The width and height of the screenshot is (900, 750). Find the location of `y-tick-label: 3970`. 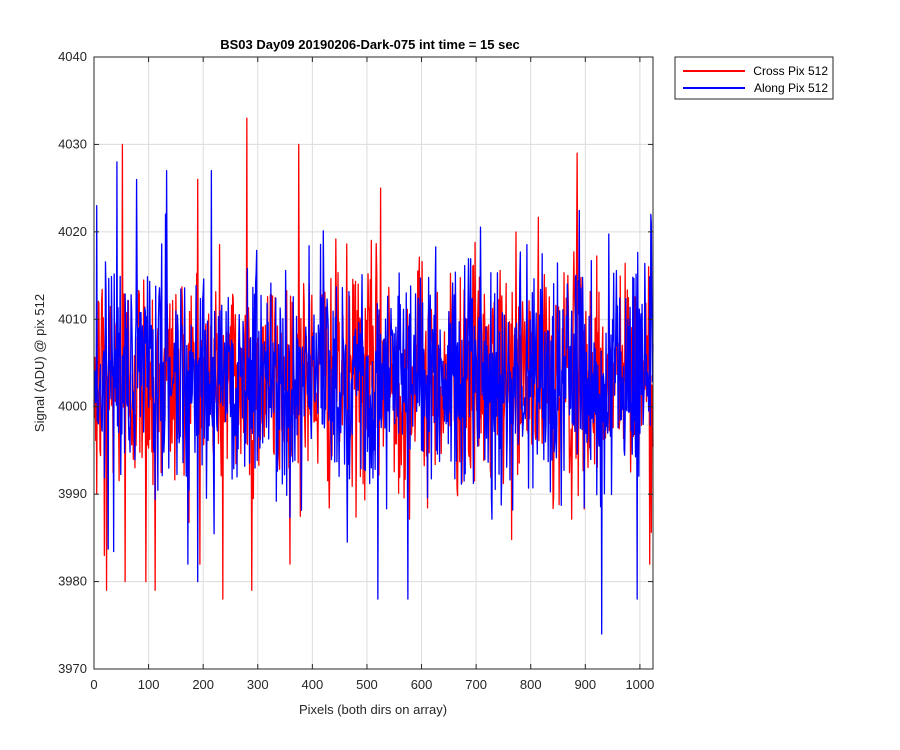

y-tick-label: 3970 is located at coordinates (72, 668).